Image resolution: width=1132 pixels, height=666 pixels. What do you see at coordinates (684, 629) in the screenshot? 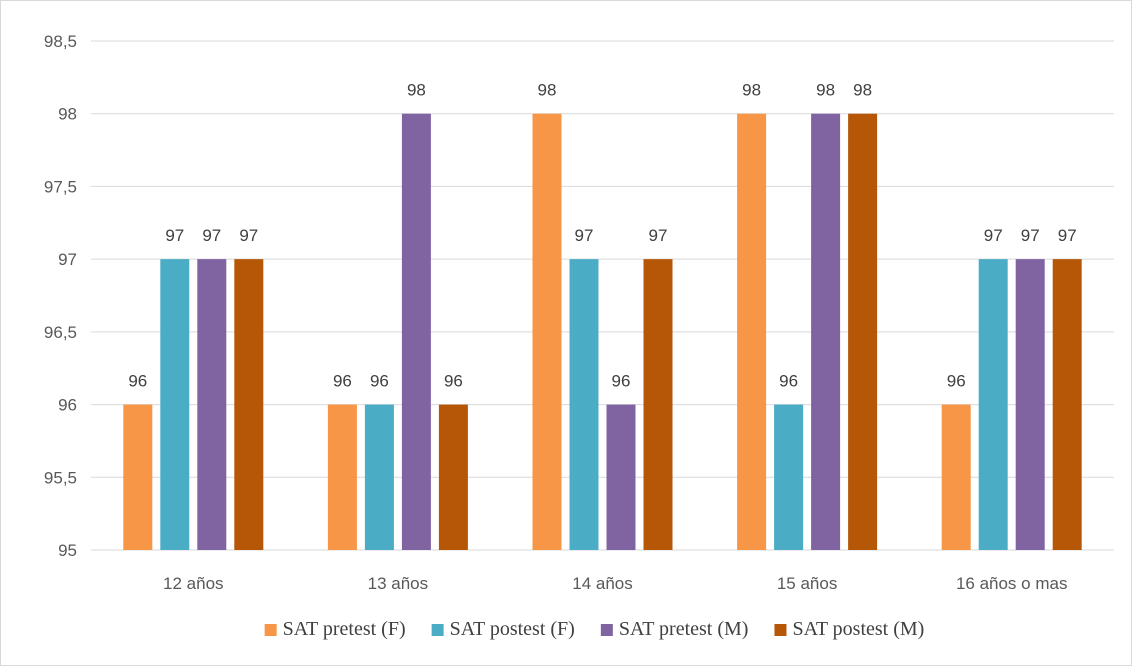
I see `legend-label: SAT pretest (M)` at bounding box center [684, 629].